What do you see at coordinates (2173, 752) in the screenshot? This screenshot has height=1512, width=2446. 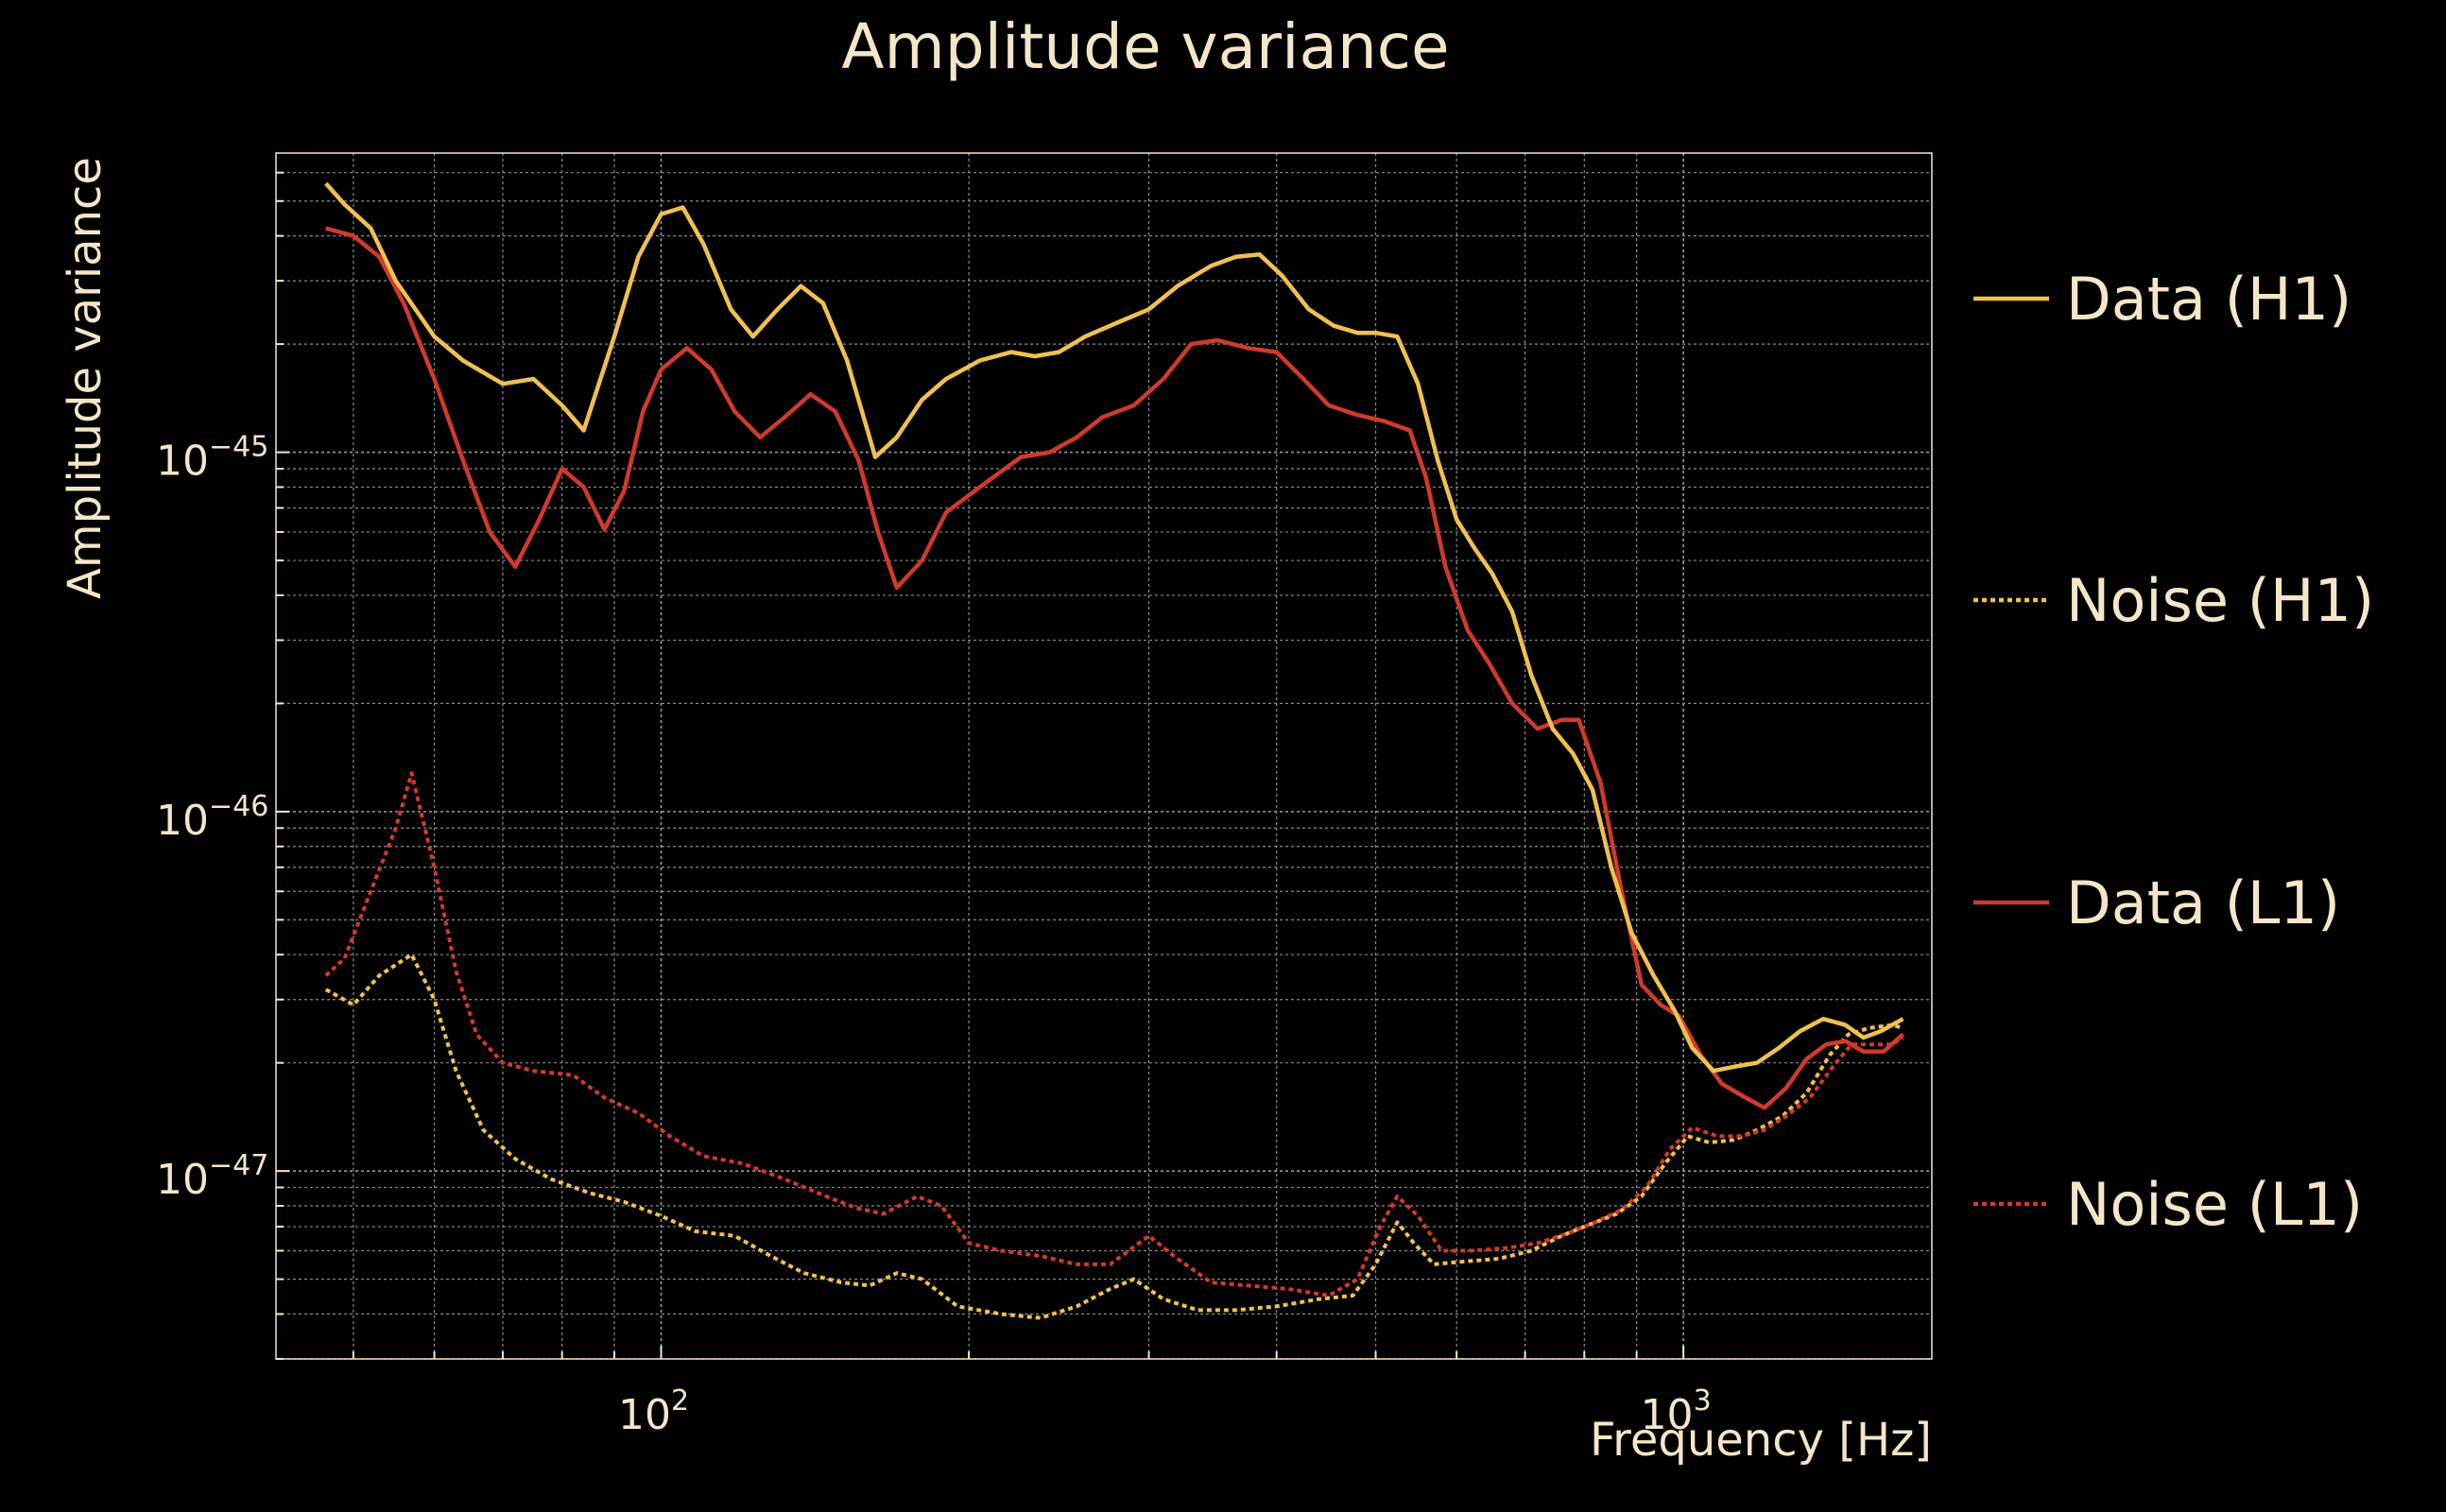 I see `legend: Data (H1) Noise (H1) Data (L1) Noise (L1)` at bounding box center [2173, 752].